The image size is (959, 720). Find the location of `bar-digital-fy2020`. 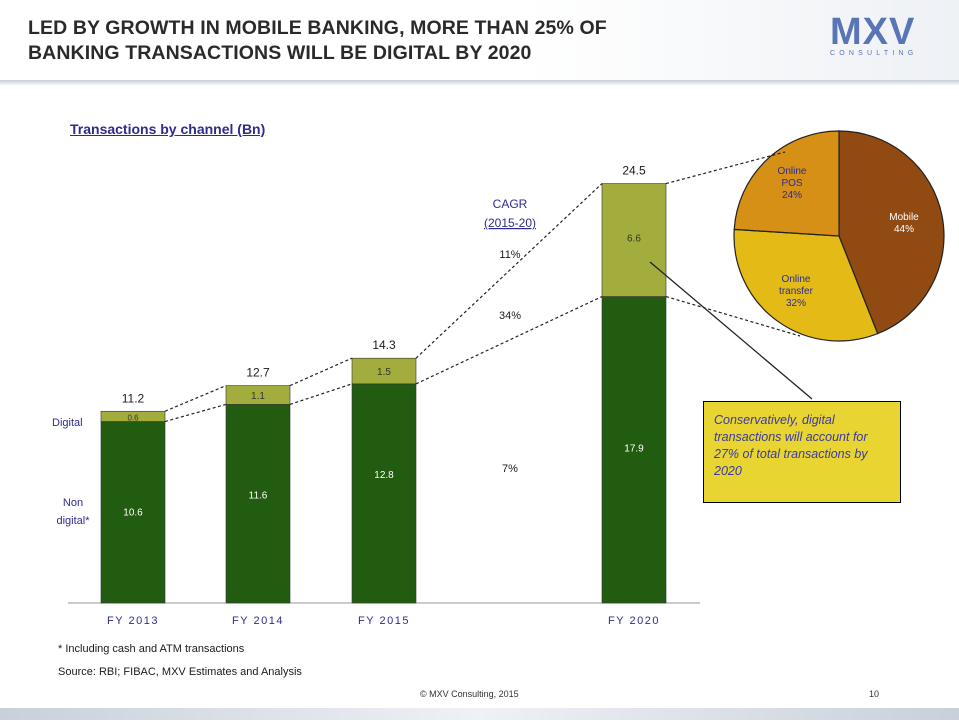

bar-digital-fy2020 is located at coordinates (634, 240).